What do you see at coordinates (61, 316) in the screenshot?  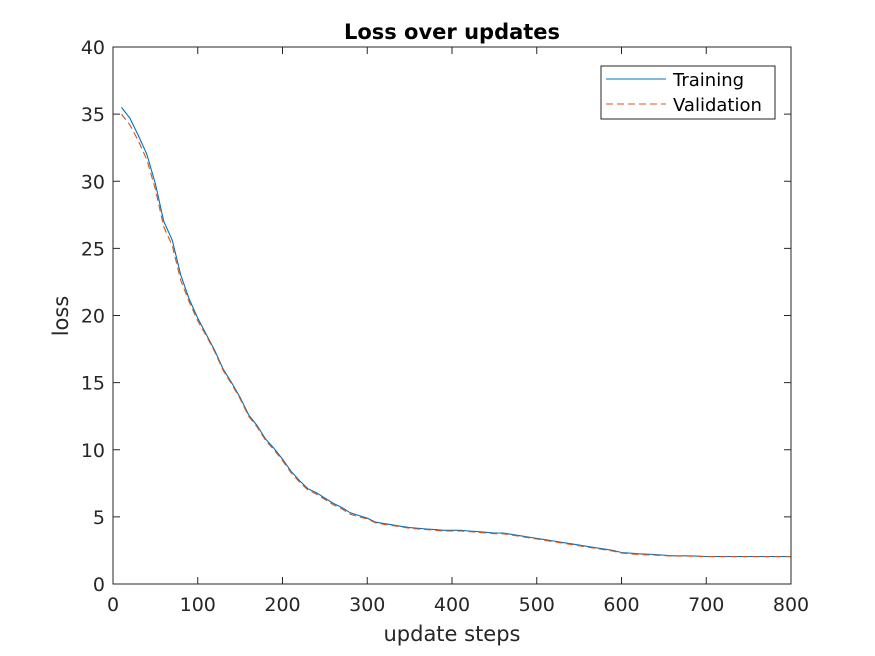 I see `y-axis-title: loss` at bounding box center [61, 316].